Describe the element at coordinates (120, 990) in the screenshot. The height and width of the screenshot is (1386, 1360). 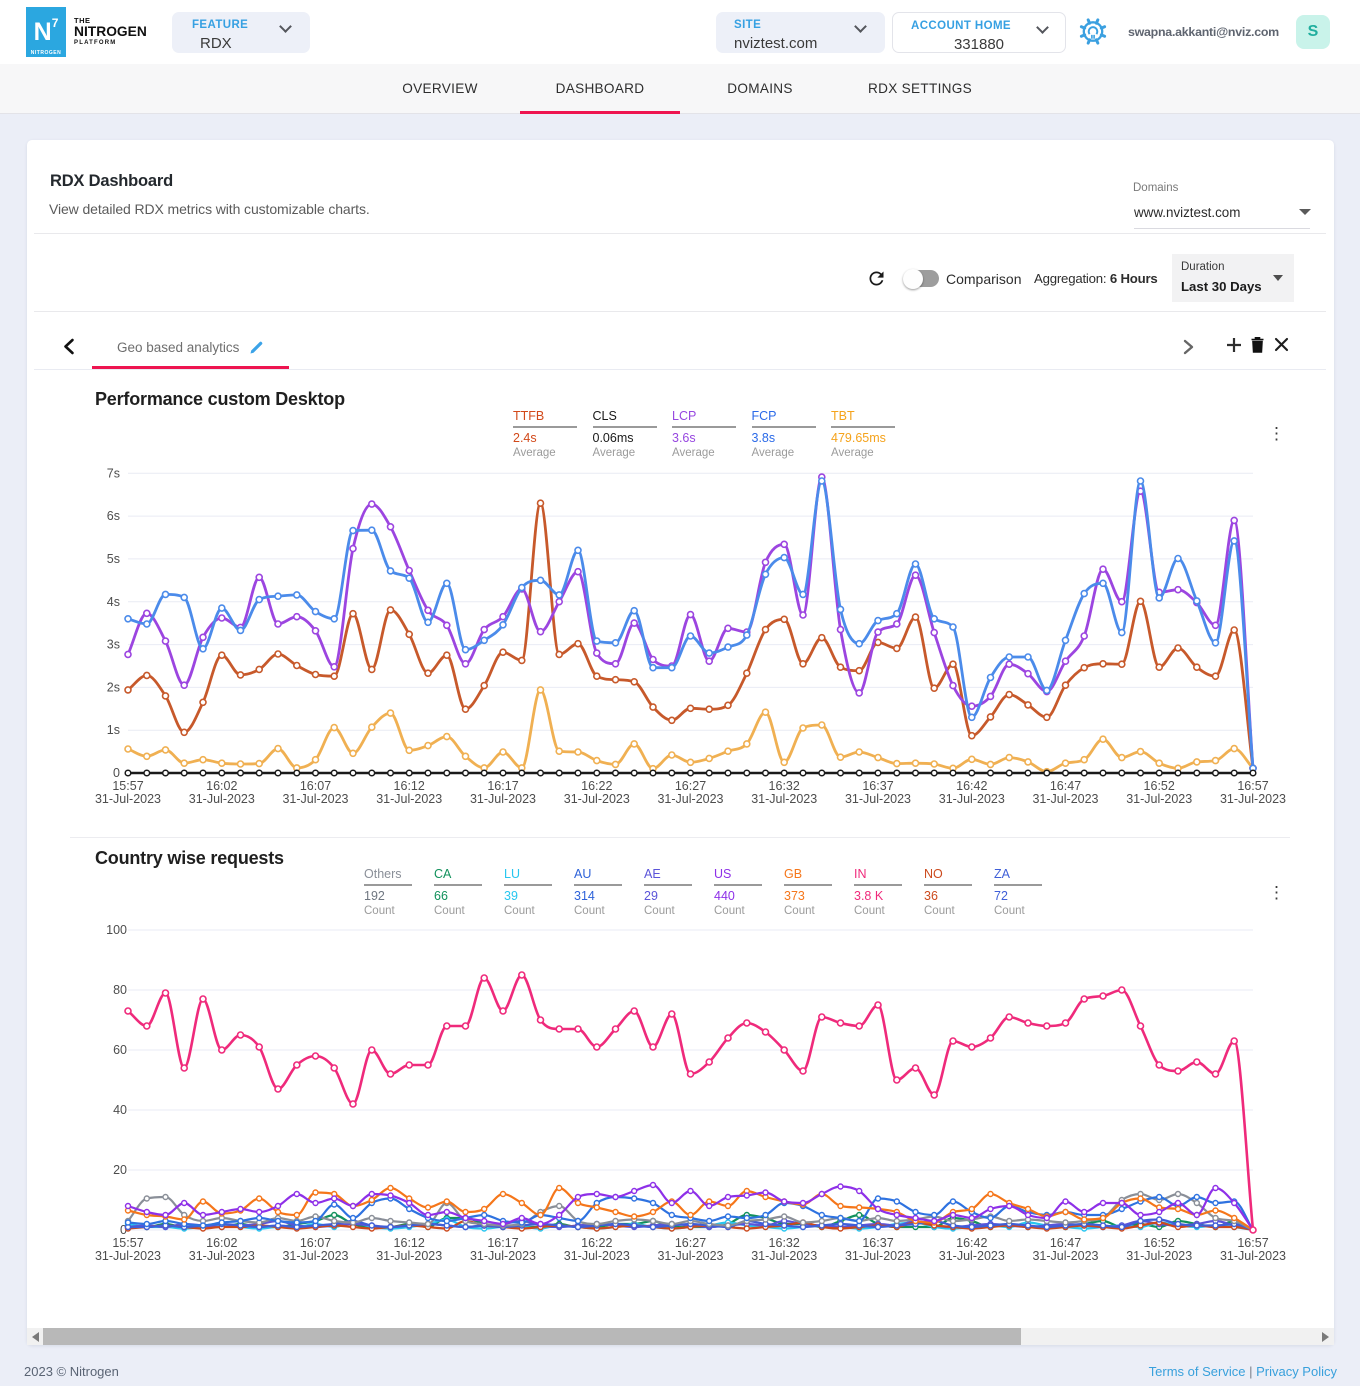
I see `svg-text: 80` at that location.